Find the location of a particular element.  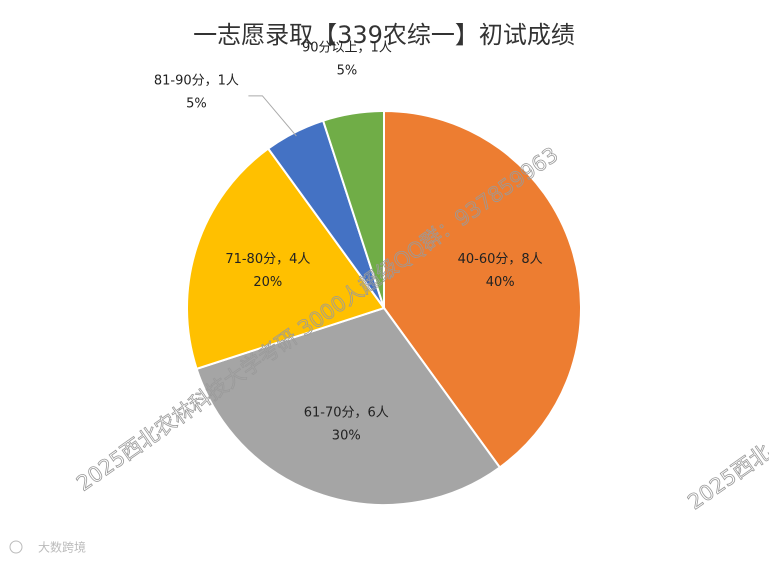

data-label: 61-70分，6人 is located at coordinates (346, 413).